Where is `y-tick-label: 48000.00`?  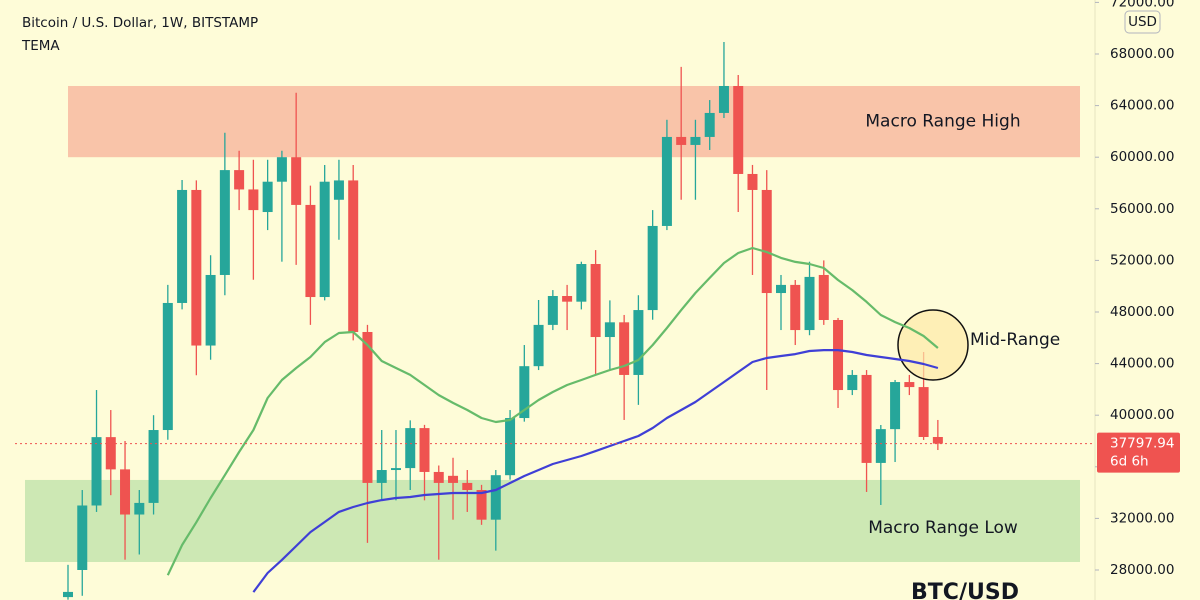
y-tick-label: 48000.00 is located at coordinates (1142, 312).